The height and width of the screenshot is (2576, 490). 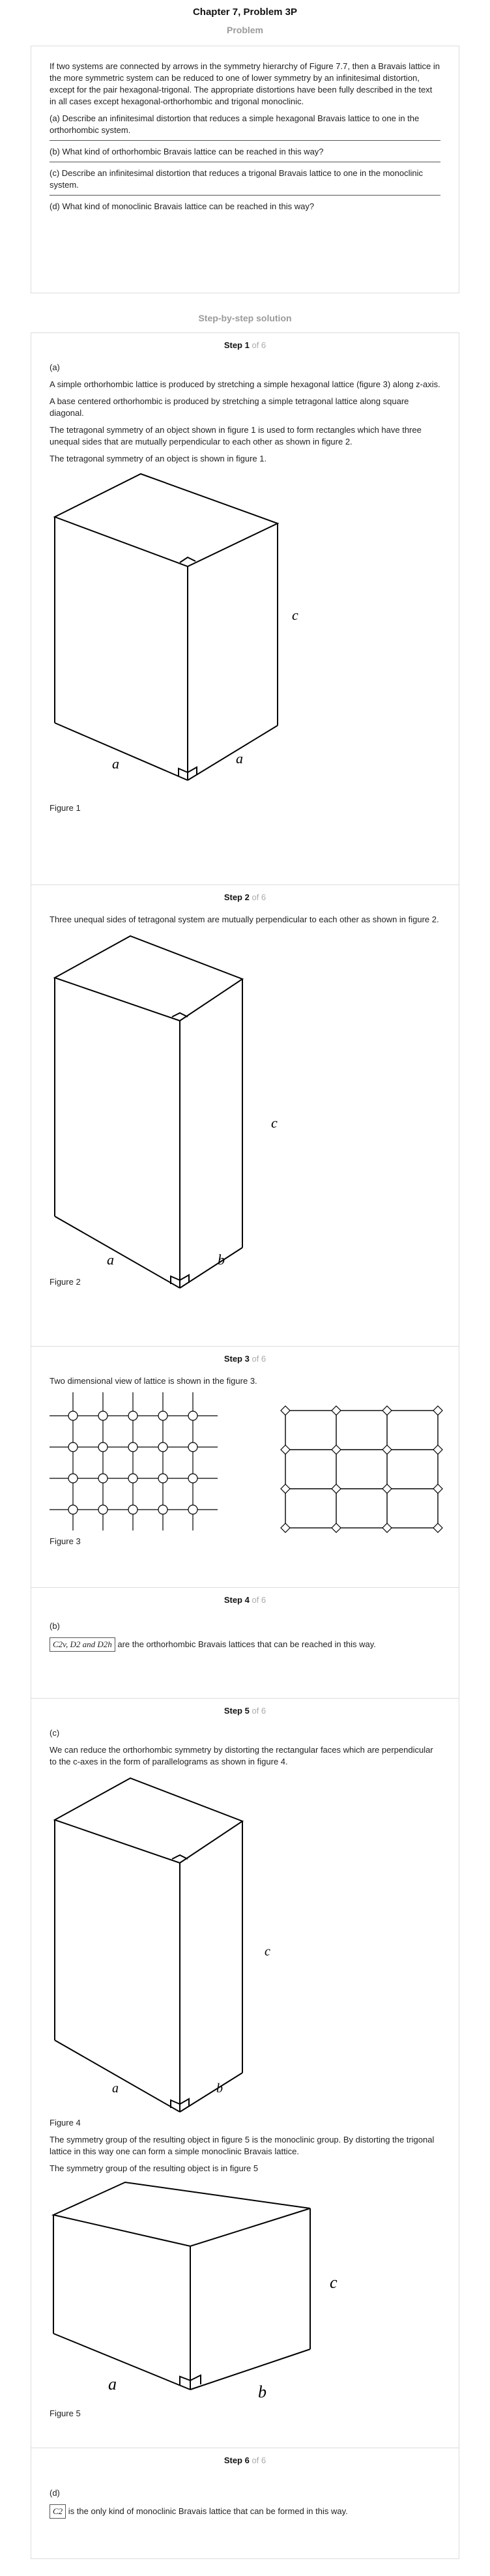 I want to click on step-3-heading: Step 3 of 6, so click(x=245, y=1359).